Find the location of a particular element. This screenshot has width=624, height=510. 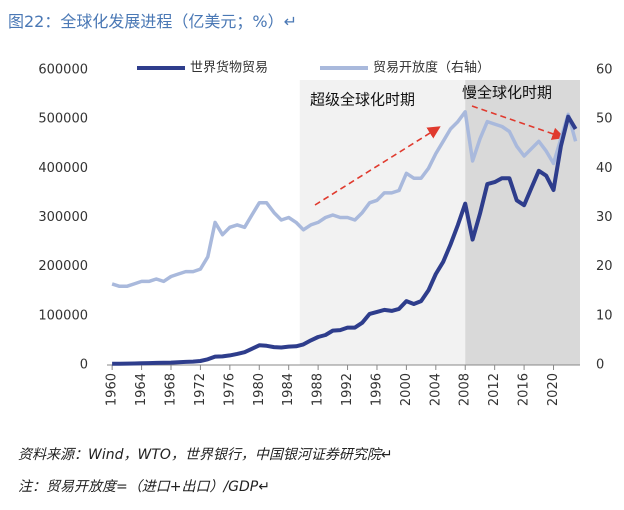

x-tick-label: 2016 is located at coordinates (524, 389).